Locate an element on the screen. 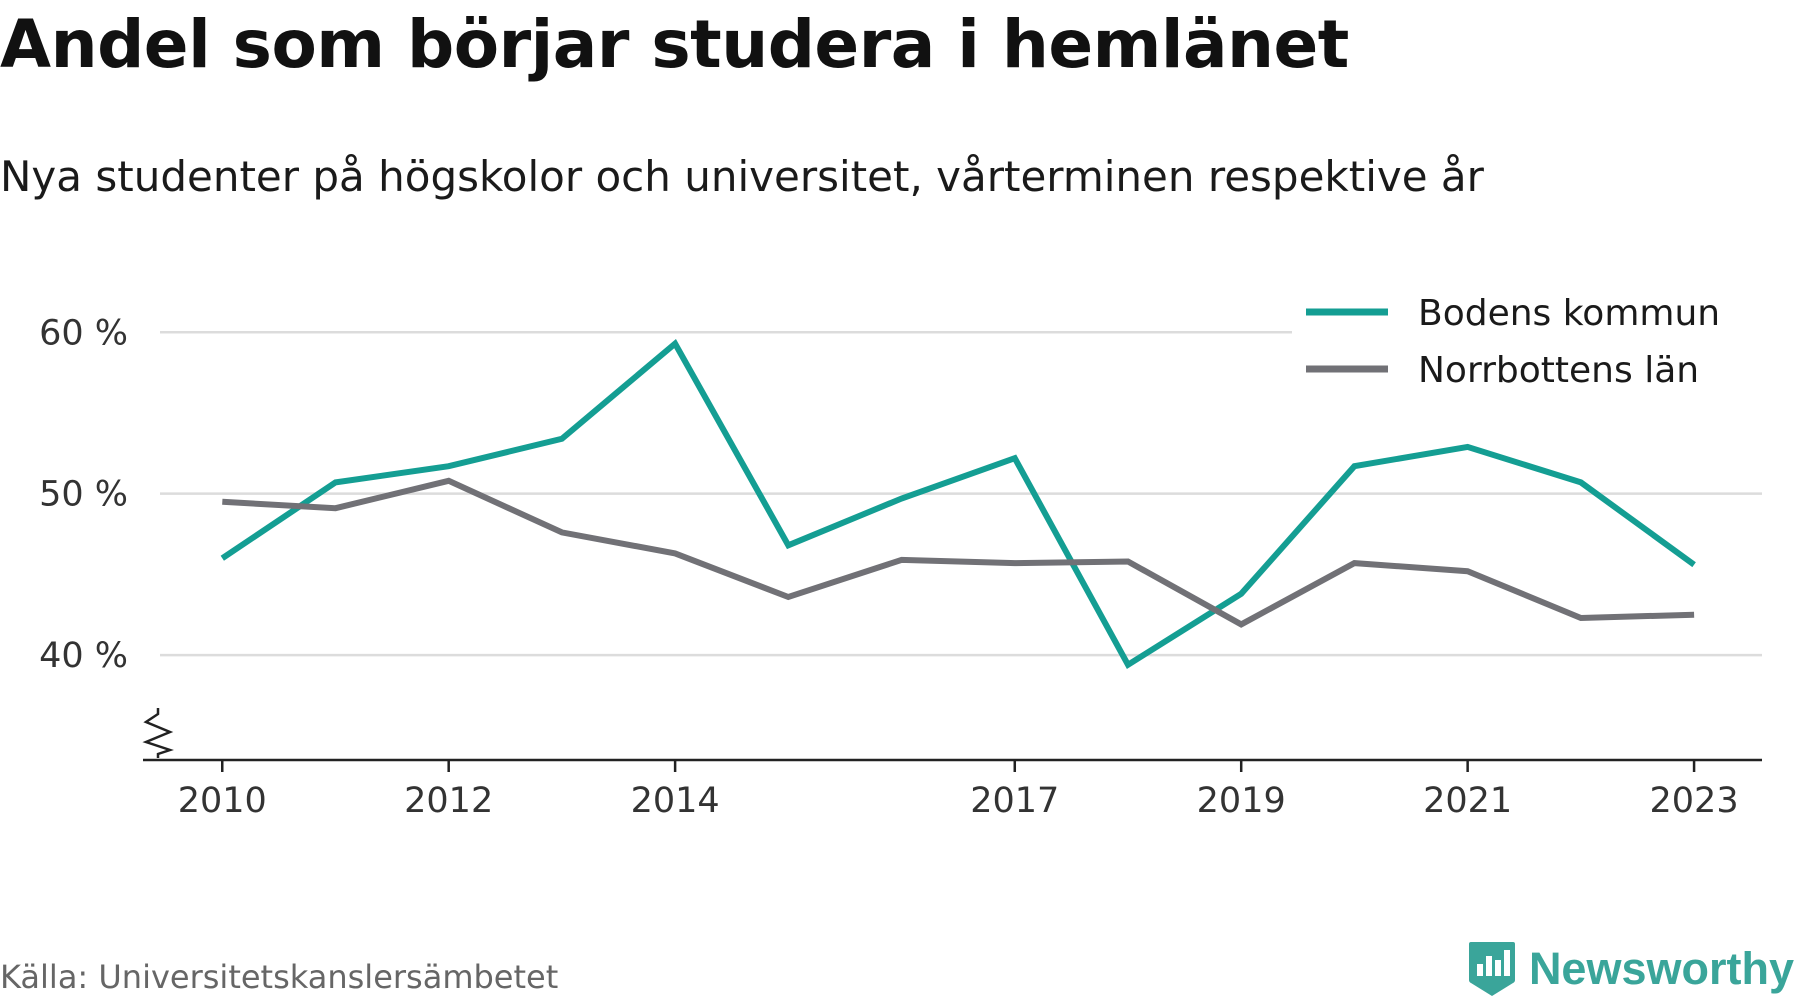 Image resolution: width=1800 pixels, height=1000 pixels. brand-logo: Newsworthy is located at coordinates (1630, 969).